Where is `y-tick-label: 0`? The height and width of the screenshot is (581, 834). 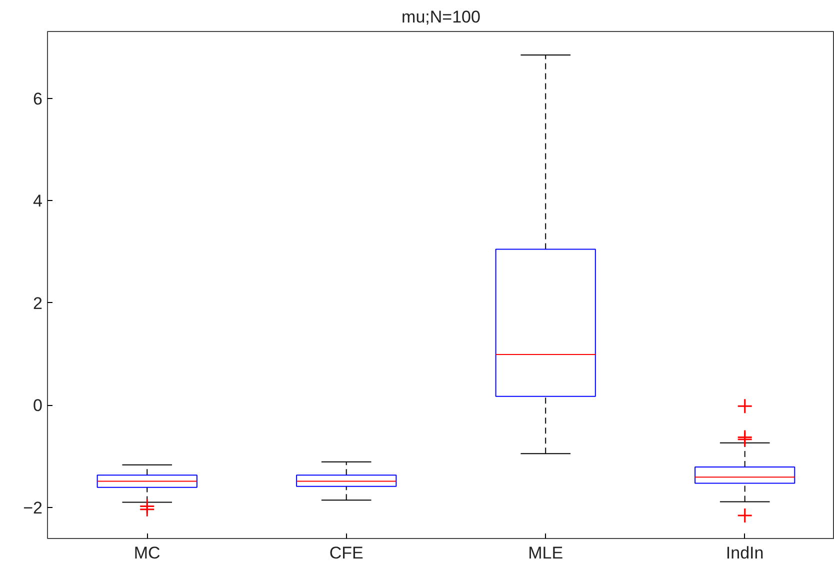 y-tick-label: 0 is located at coordinates (38, 406).